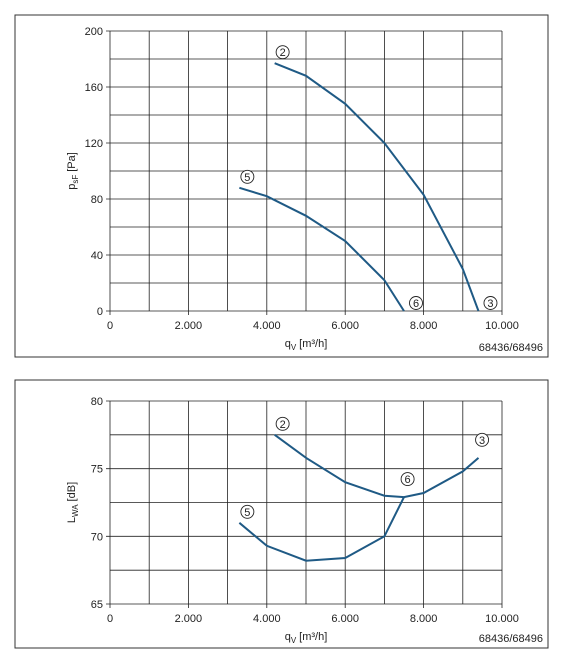 The width and height of the screenshot is (567, 652). I want to click on y-tick-label: 120, so click(94, 144).